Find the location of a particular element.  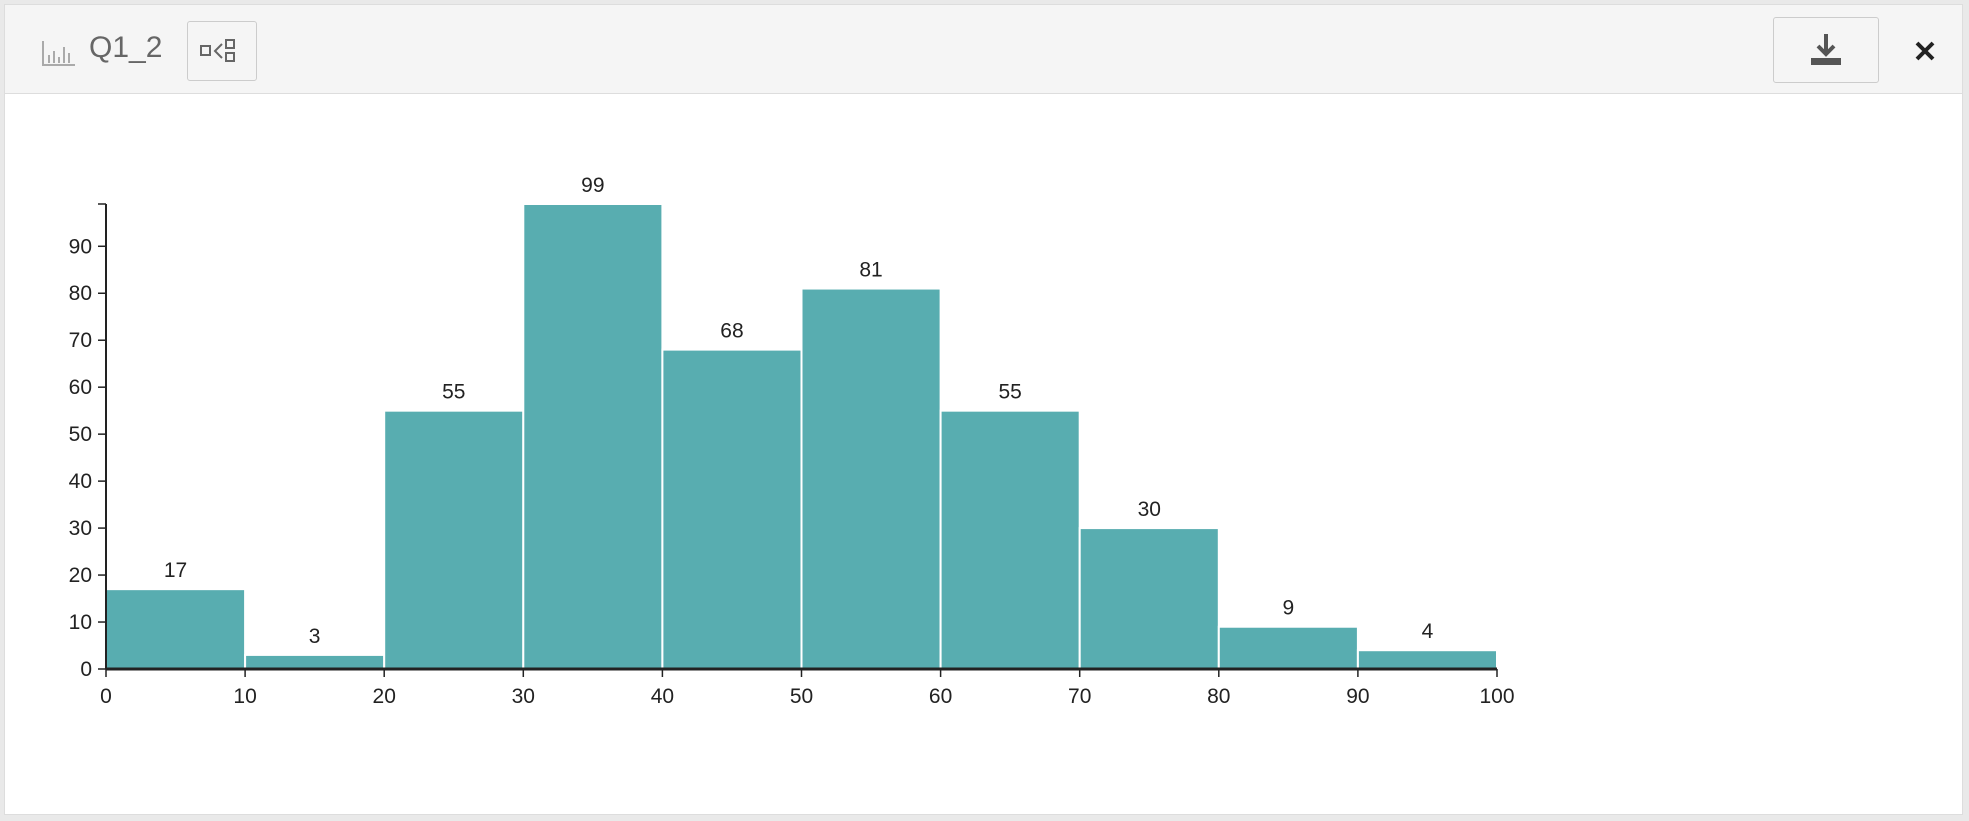

toggle-button is located at coordinates (222, 51).